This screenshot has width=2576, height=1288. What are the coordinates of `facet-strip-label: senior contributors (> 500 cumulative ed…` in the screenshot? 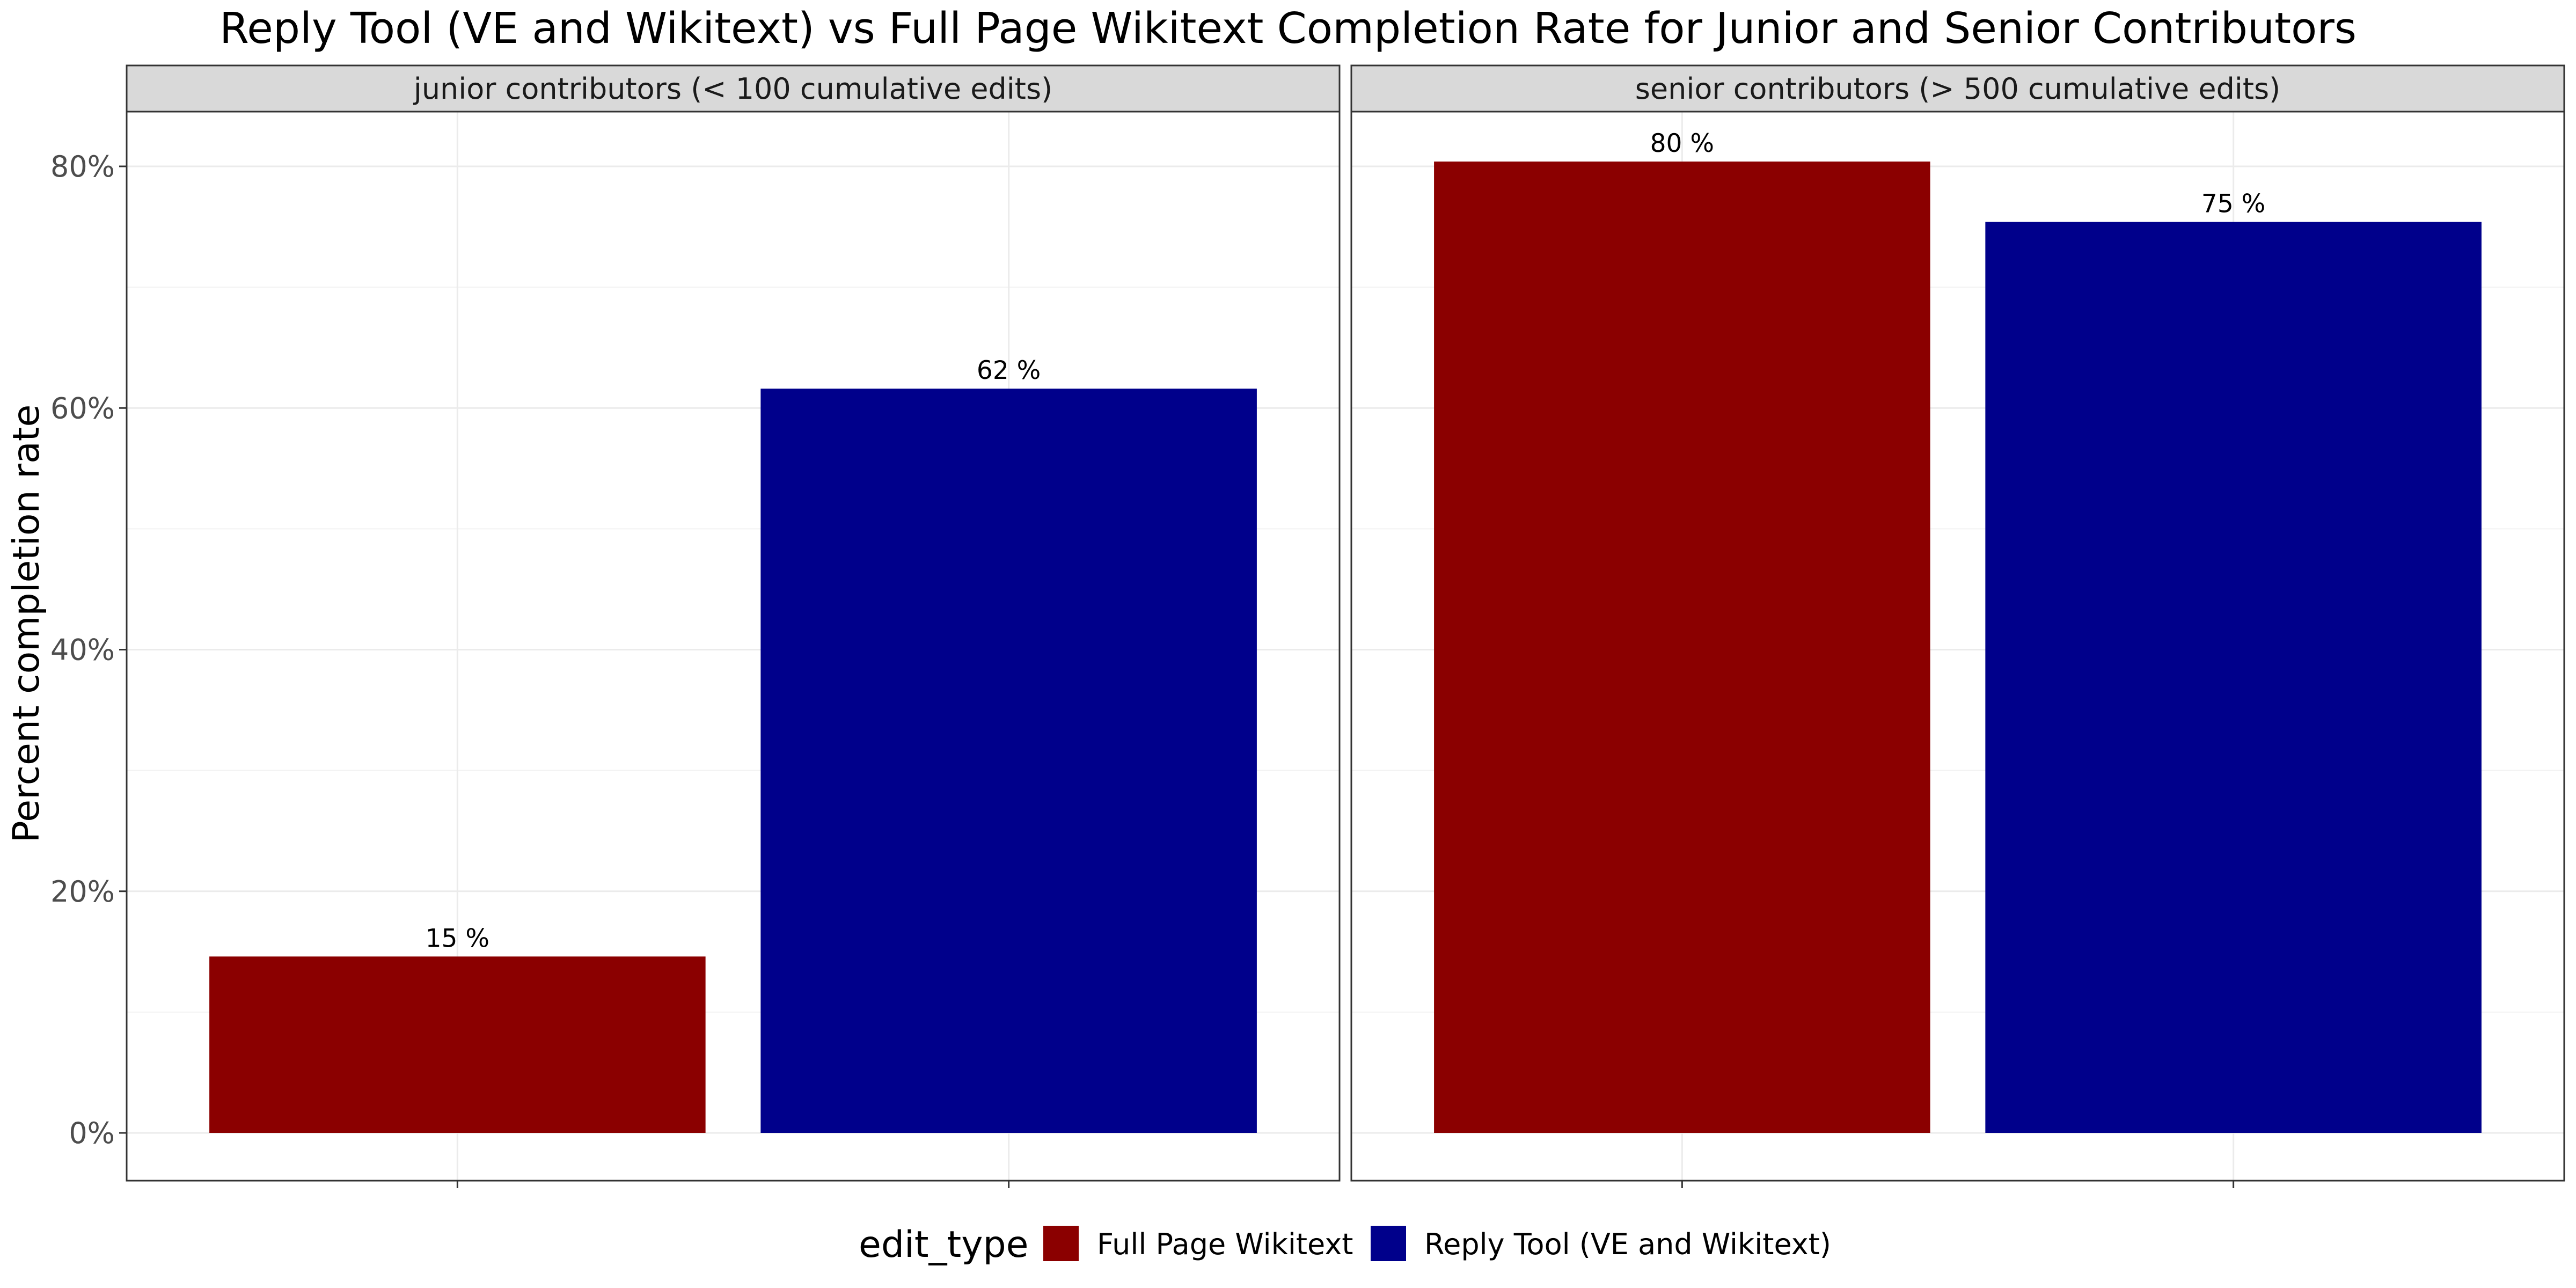 It's located at (1957, 89).